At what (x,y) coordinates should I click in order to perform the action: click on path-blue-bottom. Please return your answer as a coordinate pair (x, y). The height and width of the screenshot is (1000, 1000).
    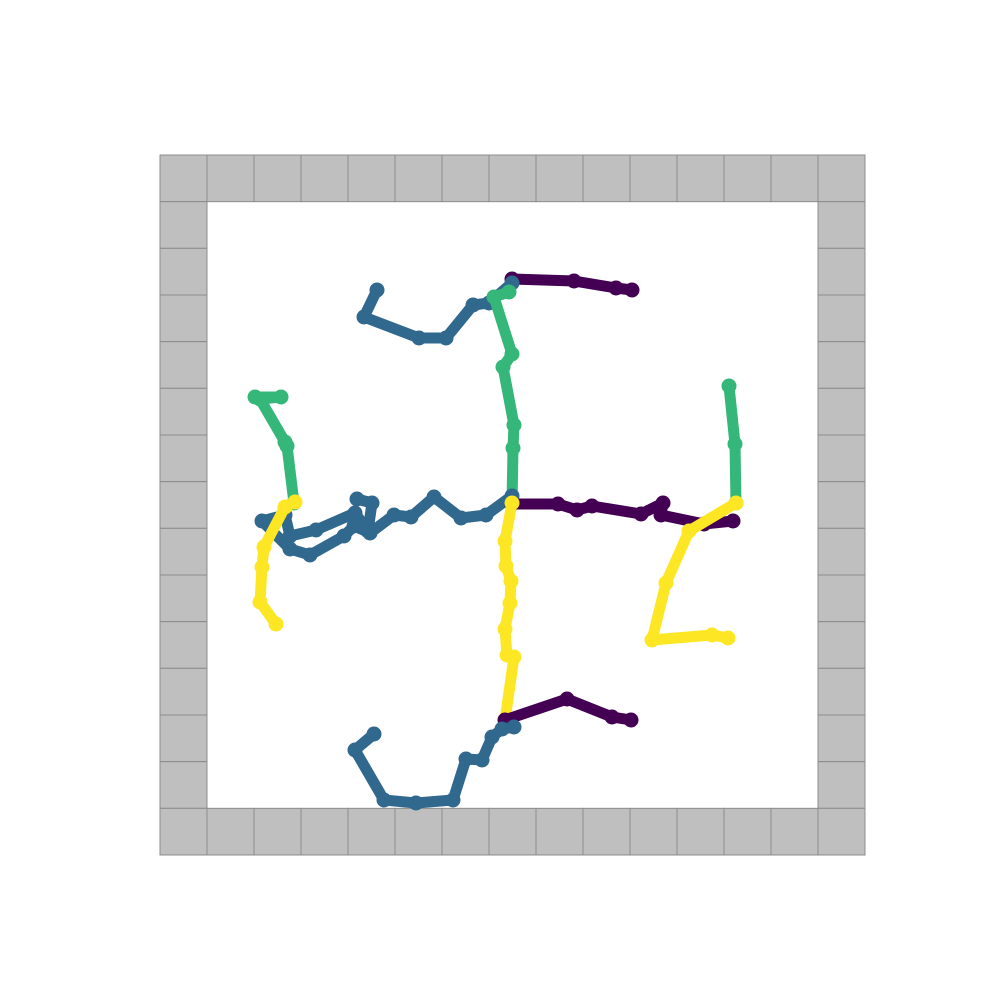
    Looking at the image, I should click on (434, 765).